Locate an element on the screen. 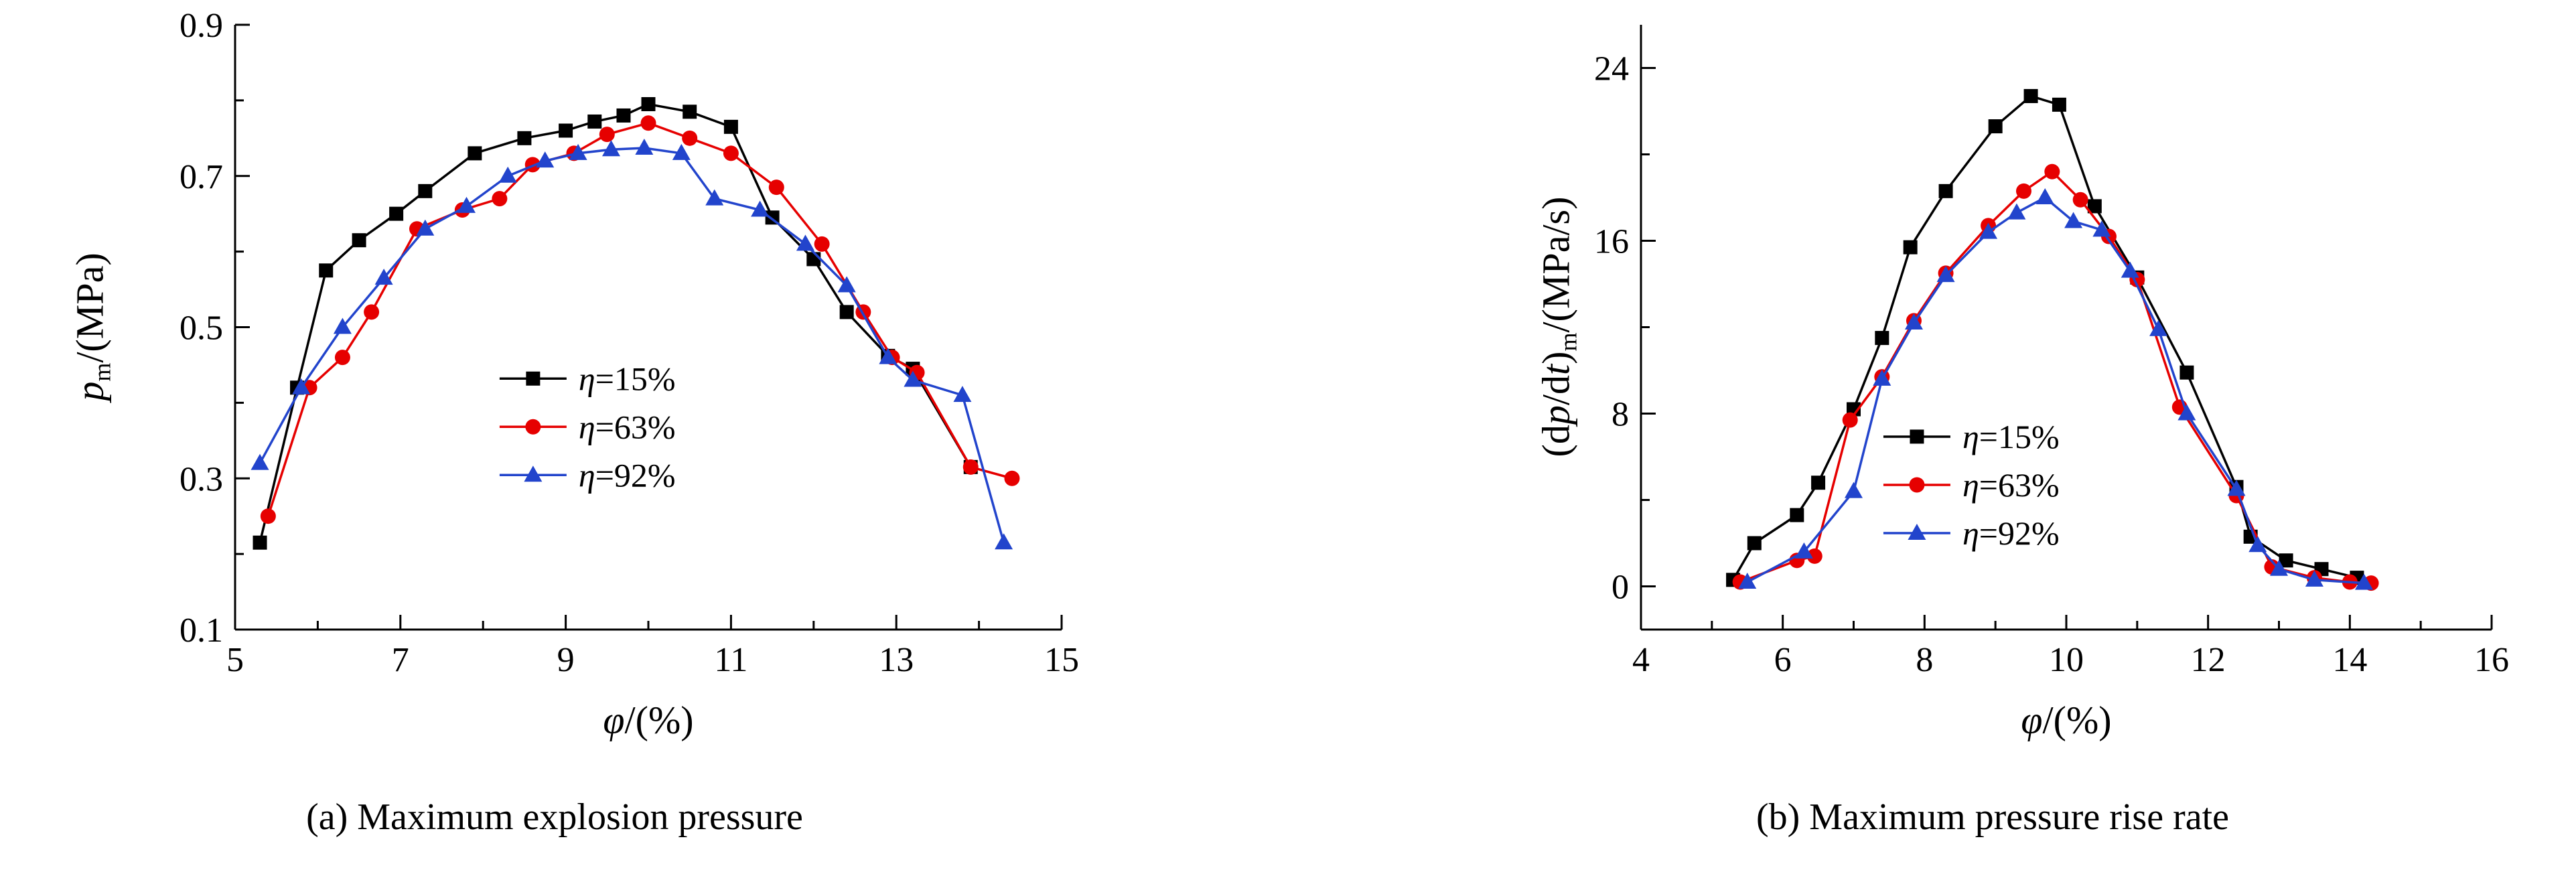  x-tick-label: 13 is located at coordinates (896, 660).